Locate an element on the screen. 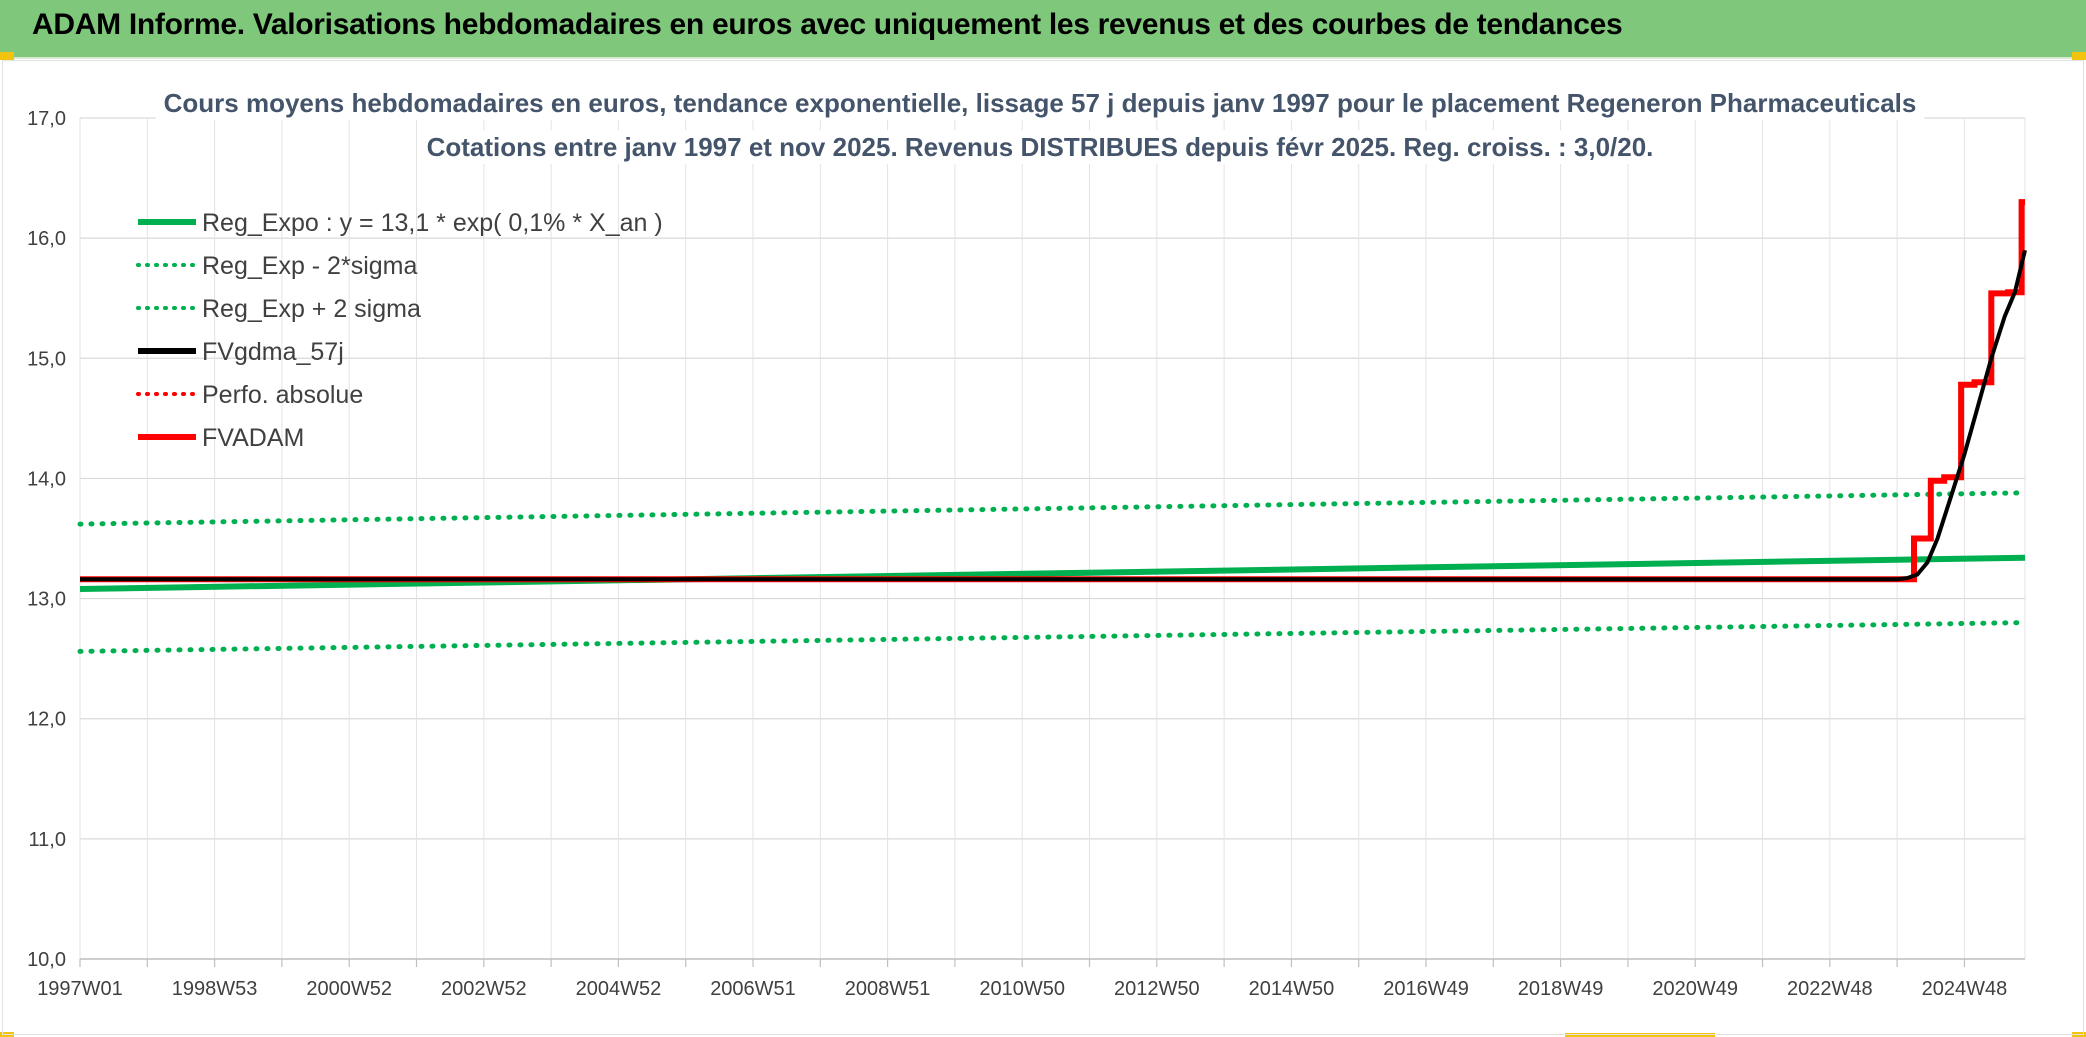  y-tick-label: 14,0 is located at coordinates (46, 479).